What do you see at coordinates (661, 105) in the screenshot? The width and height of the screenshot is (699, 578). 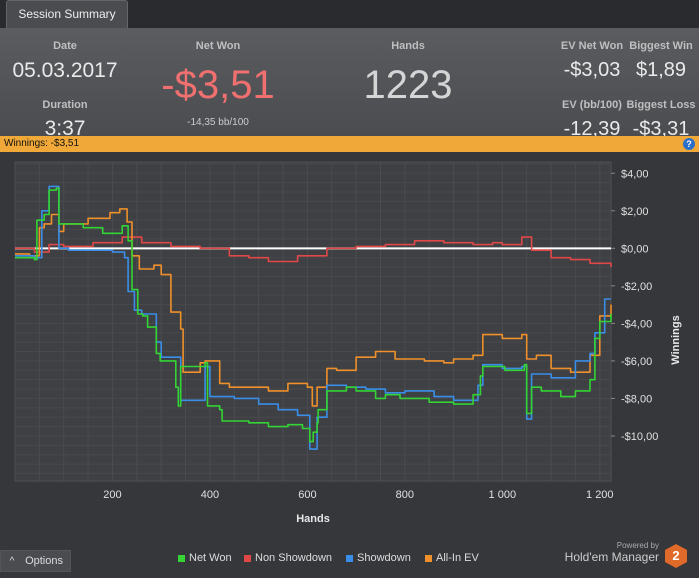 I see `biggest-loss-label: Biggest Loss` at bounding box center [661, 105].